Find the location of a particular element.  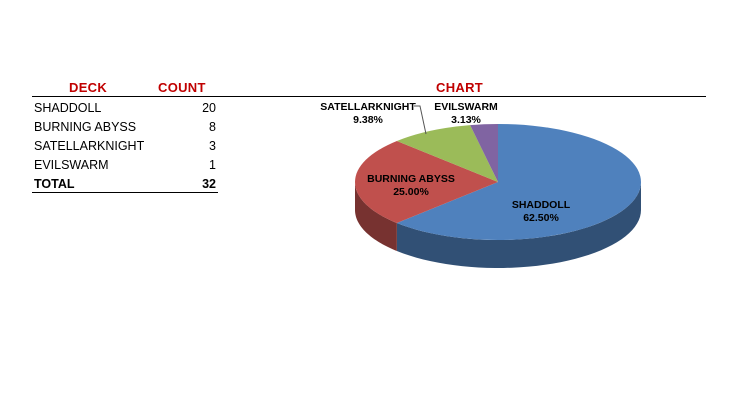

deck-count: 20 is located at coordinates (209, 108).